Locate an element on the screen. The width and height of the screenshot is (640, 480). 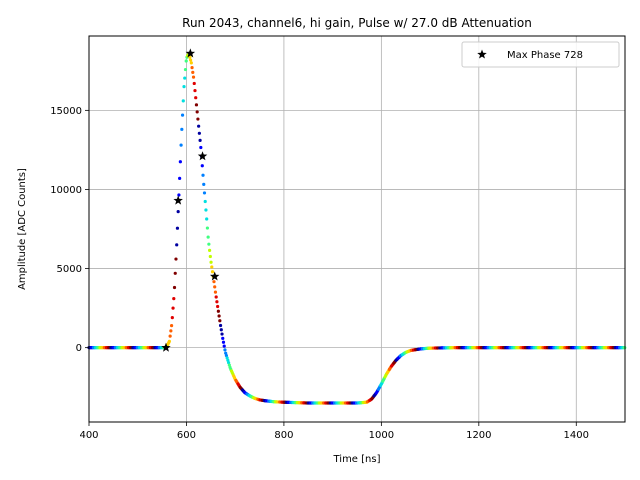
x-tick-label: 600 is located at coordinates (186, 435).